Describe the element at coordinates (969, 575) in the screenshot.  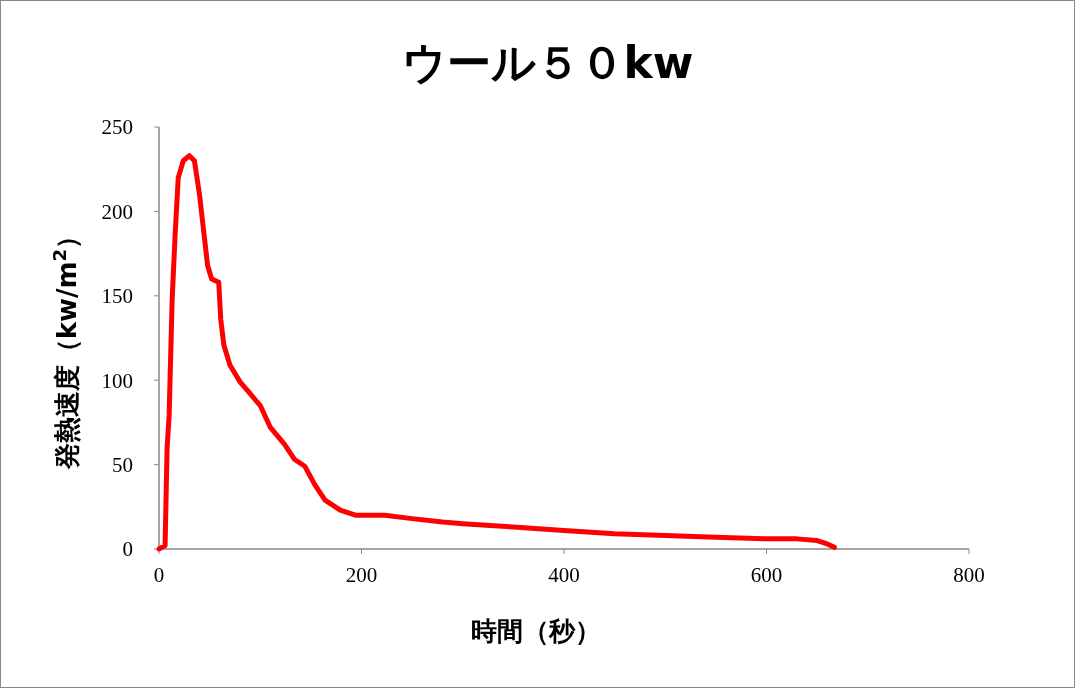
I see `x-tick-label: 800` at that location.